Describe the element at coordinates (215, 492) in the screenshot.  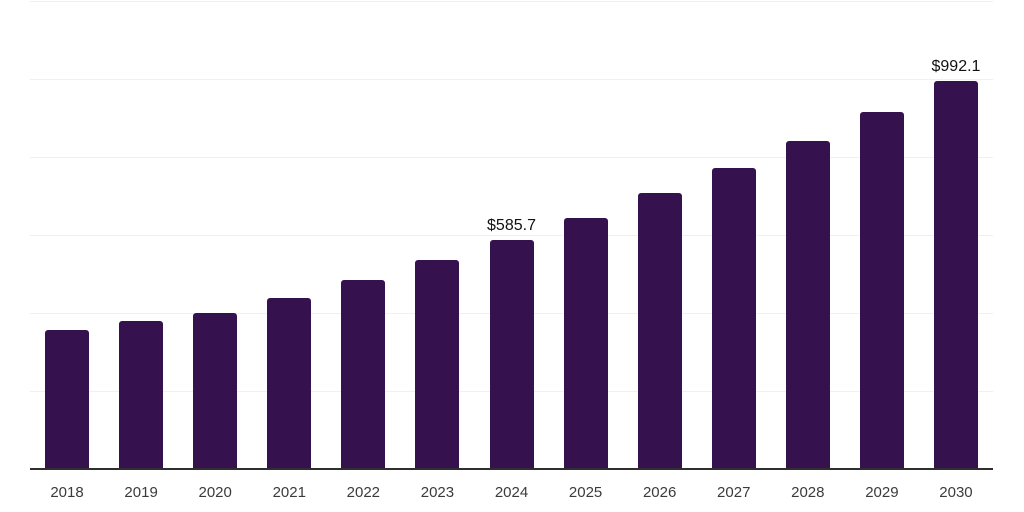
I see `x-tick-label-2020: 2020` at that location.